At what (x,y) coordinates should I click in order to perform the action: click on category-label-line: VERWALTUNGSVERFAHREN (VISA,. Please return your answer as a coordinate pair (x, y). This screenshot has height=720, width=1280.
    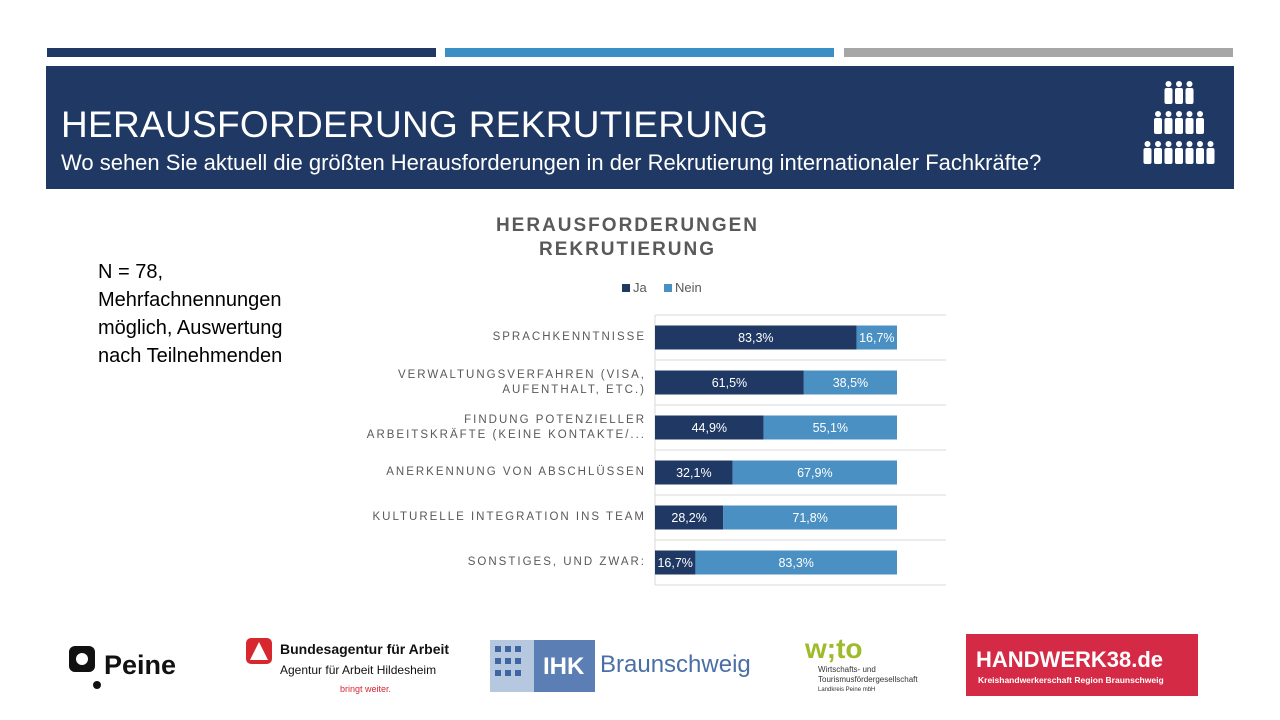
    Looking at the image, I should click on (521, 374).